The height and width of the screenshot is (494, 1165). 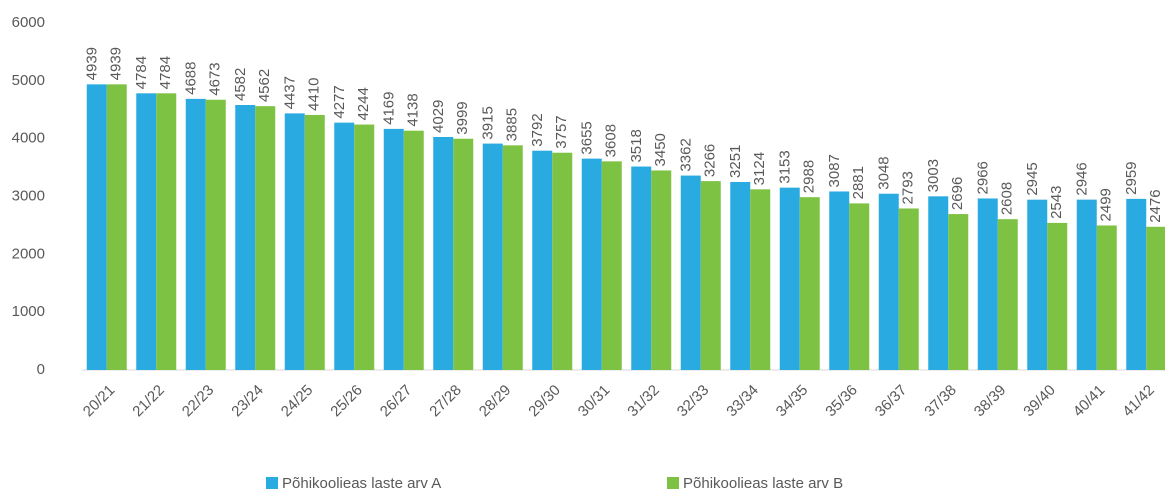 I want to click on y-tick-label: 0, so click(x=41, y=369).